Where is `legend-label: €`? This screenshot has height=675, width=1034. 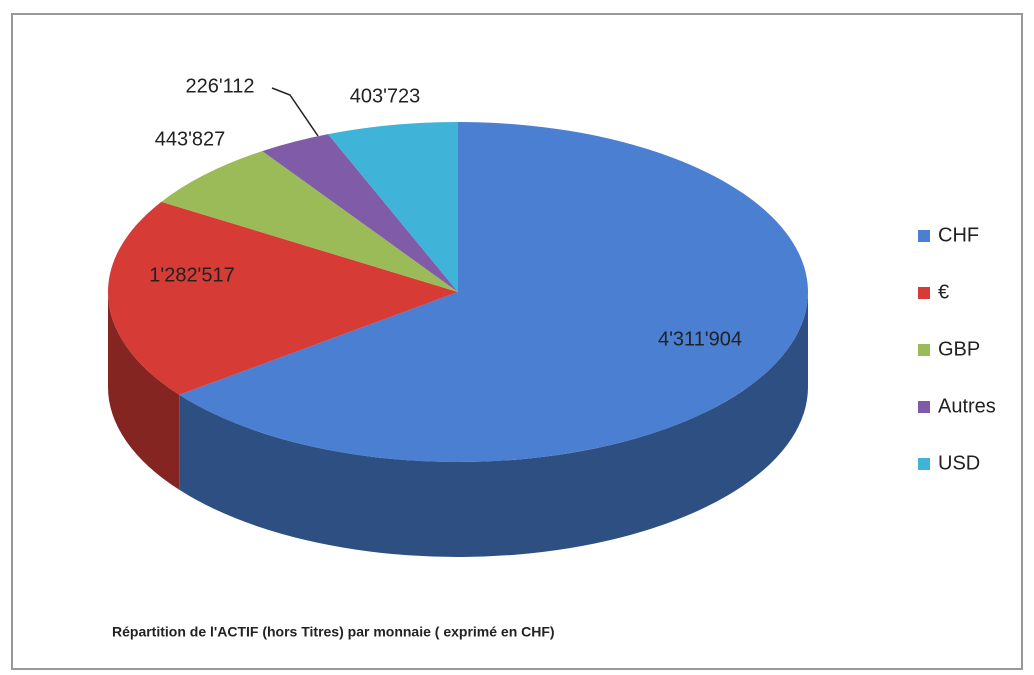
legend-label: € is located at coordinates (943, 292).